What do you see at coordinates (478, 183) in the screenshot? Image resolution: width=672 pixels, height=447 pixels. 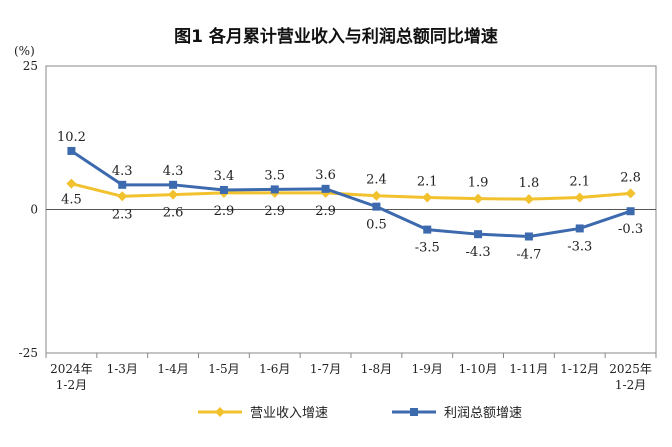 I see `data-label: 1.9` at bounding box center [478, 183].